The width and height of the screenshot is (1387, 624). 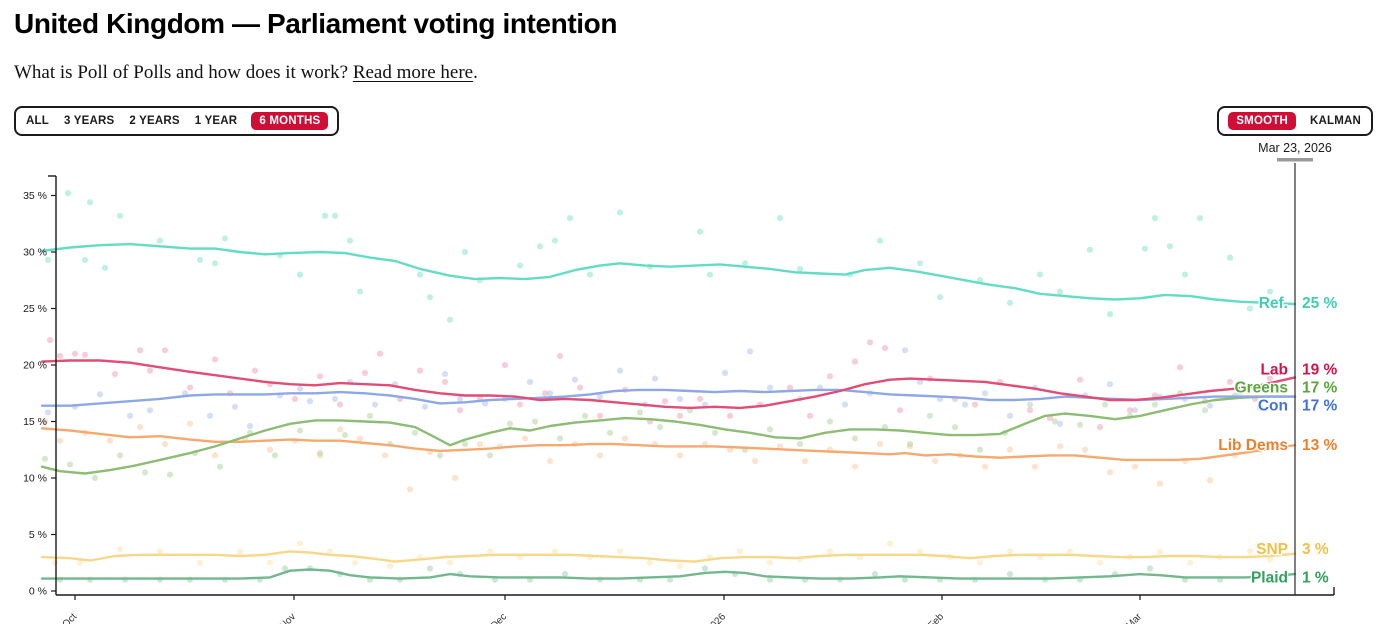 What do you see at coordinates (413, 72) in the screenshot?
I see `read-more-link: Read more here` at bounding box center [413, 72].